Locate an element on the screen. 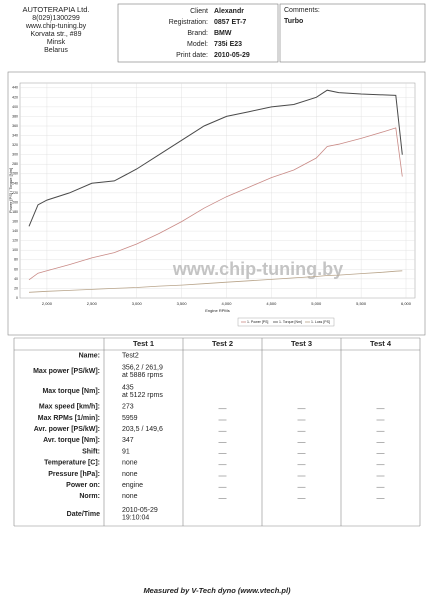 The height and width of the screenshot is (600, 434). column-header: Test 1 is located at coordinates (143, 343).